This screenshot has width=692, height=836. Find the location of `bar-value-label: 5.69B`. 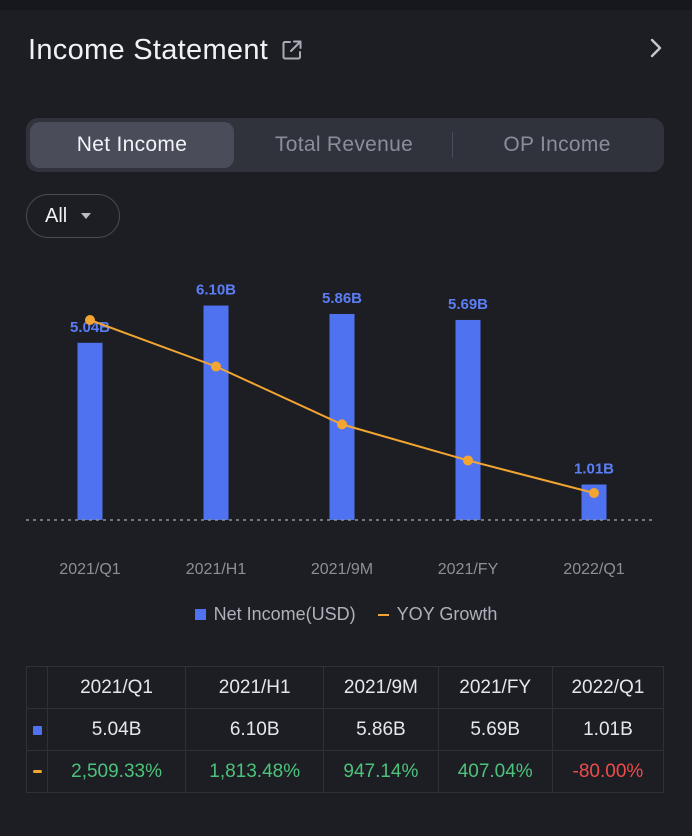

bar-value-label: 5.69B is located at coordinates (468, 304).